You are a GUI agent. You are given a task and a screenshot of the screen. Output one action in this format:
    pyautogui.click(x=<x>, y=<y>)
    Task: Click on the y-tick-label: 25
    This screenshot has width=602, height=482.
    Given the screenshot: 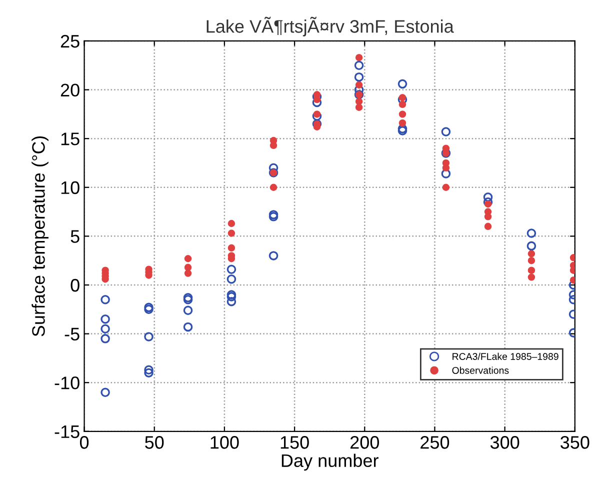 What is the action you would take?
    pyautogui.click(x=70, y=41)
    